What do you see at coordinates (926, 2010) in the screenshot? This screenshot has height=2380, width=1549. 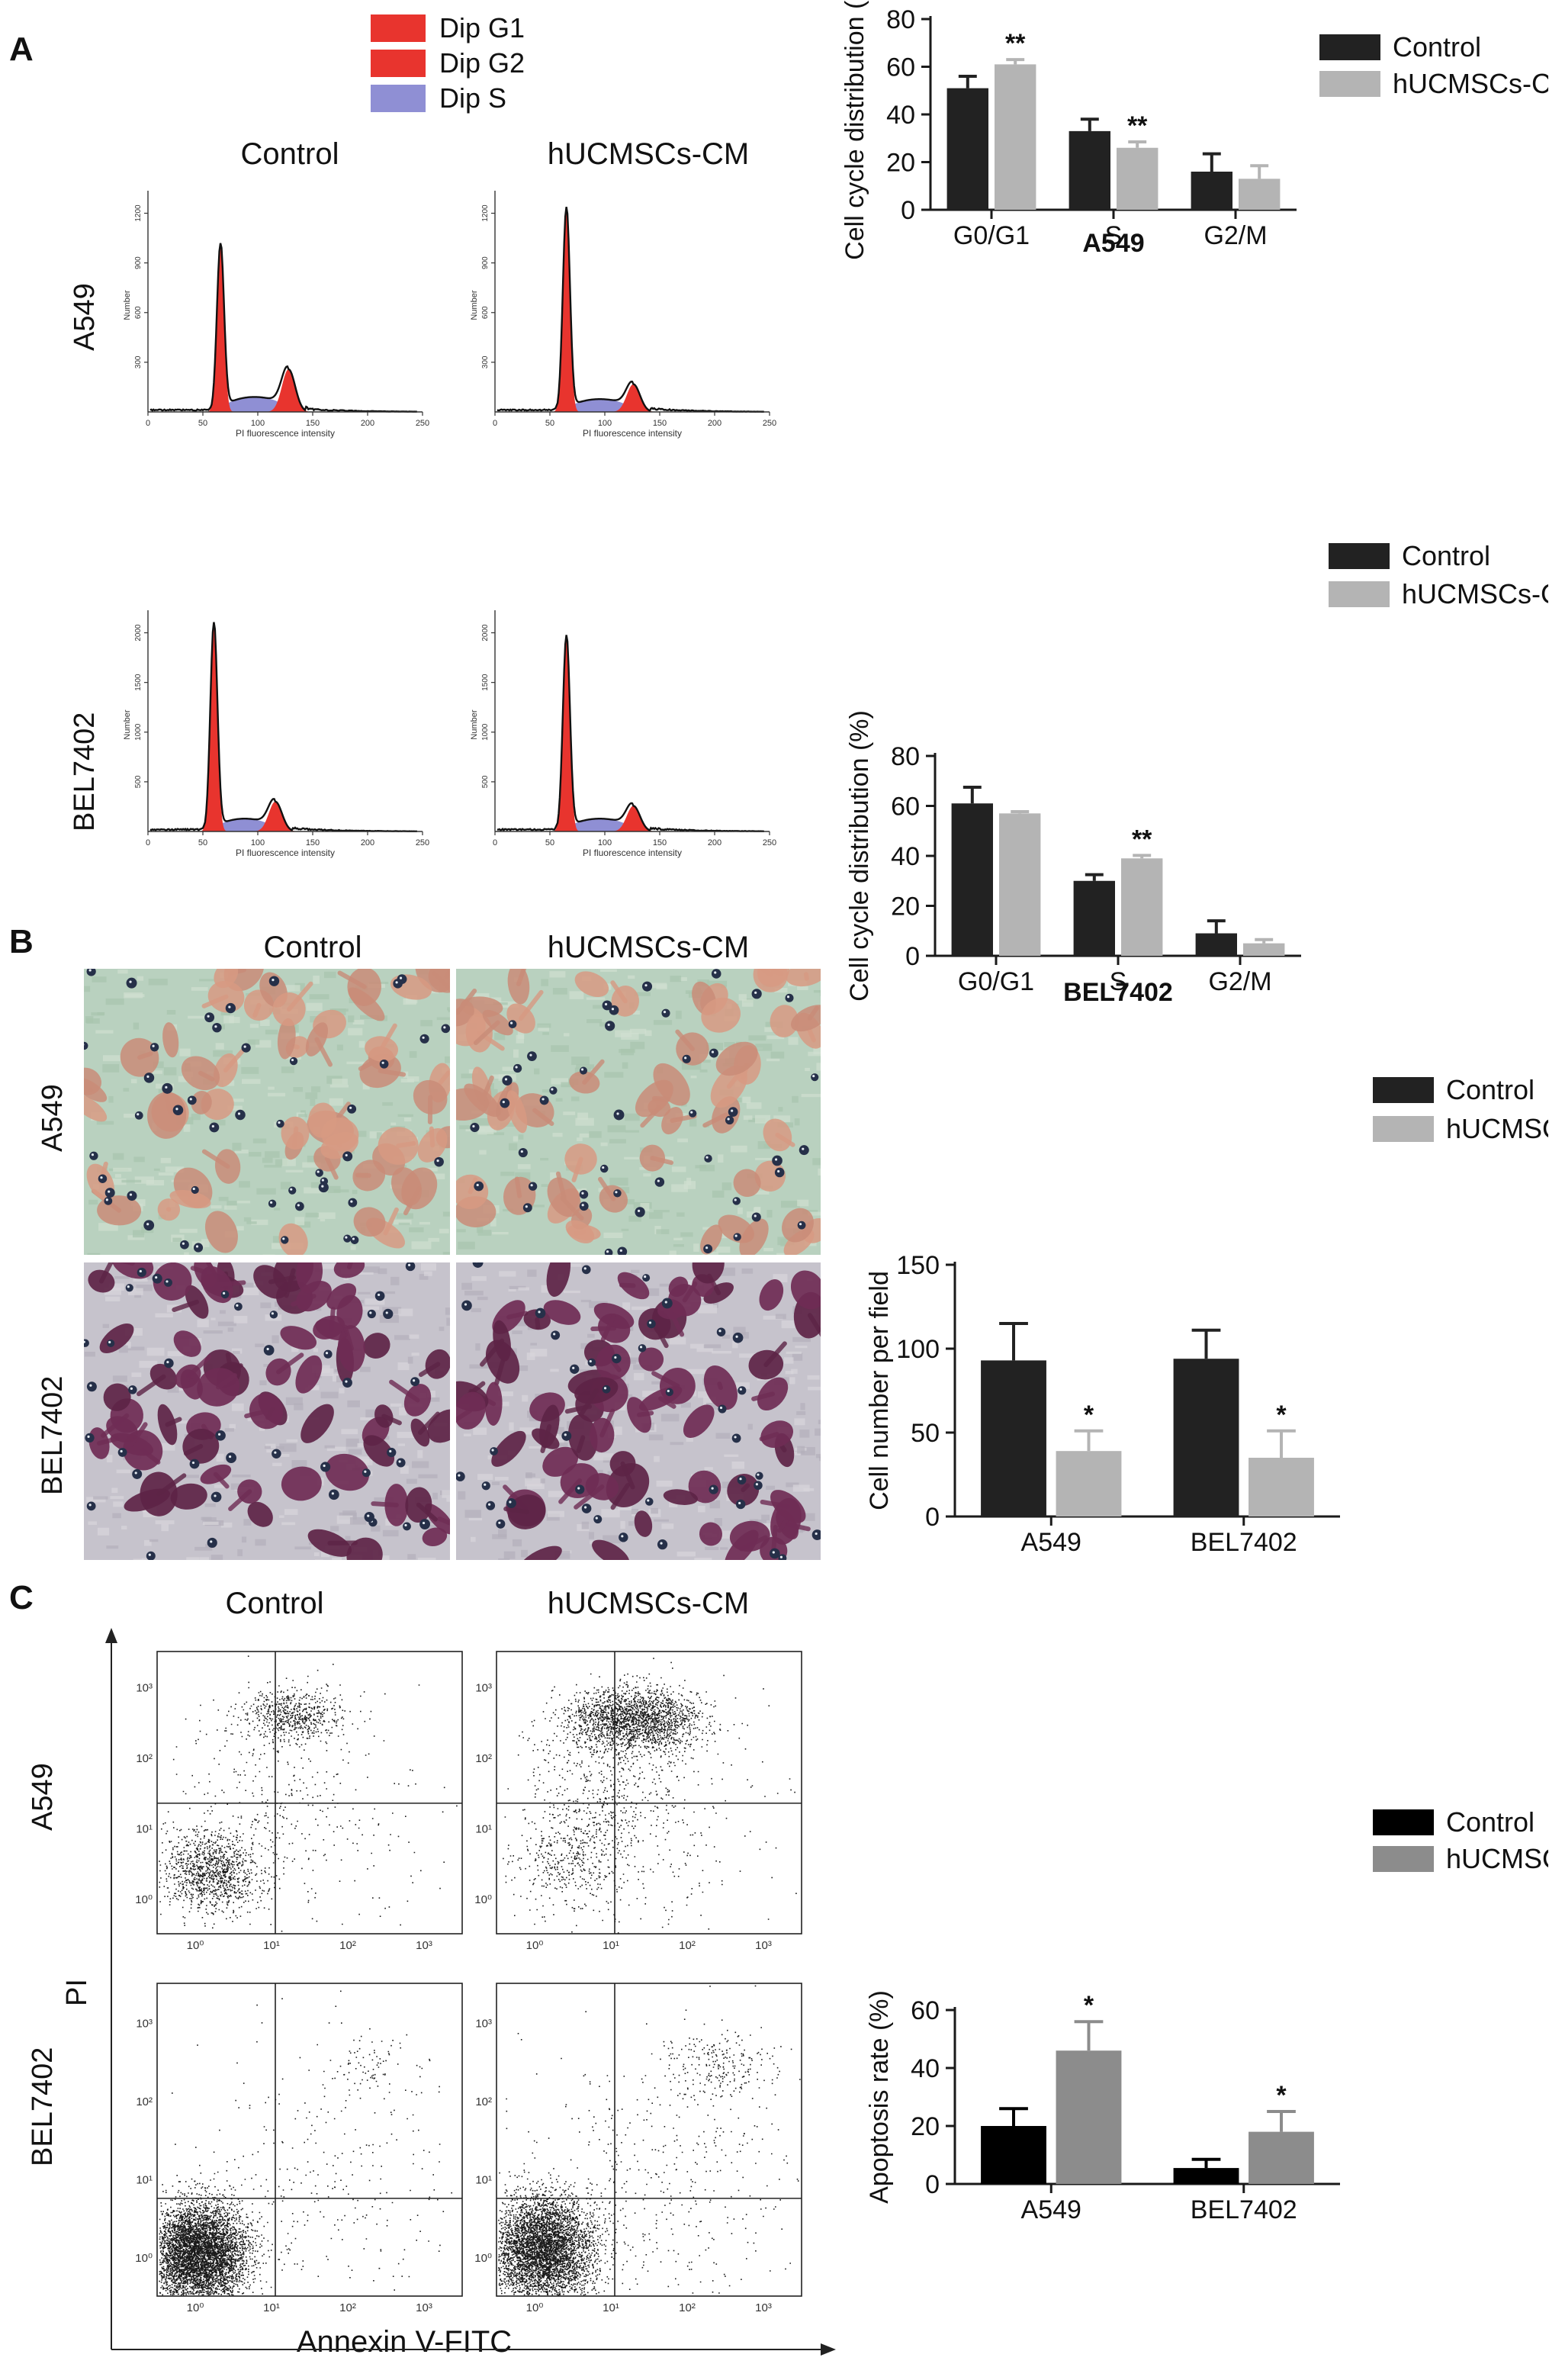 I see `y-tick-label: 60` at bounding box center [926, 2010].